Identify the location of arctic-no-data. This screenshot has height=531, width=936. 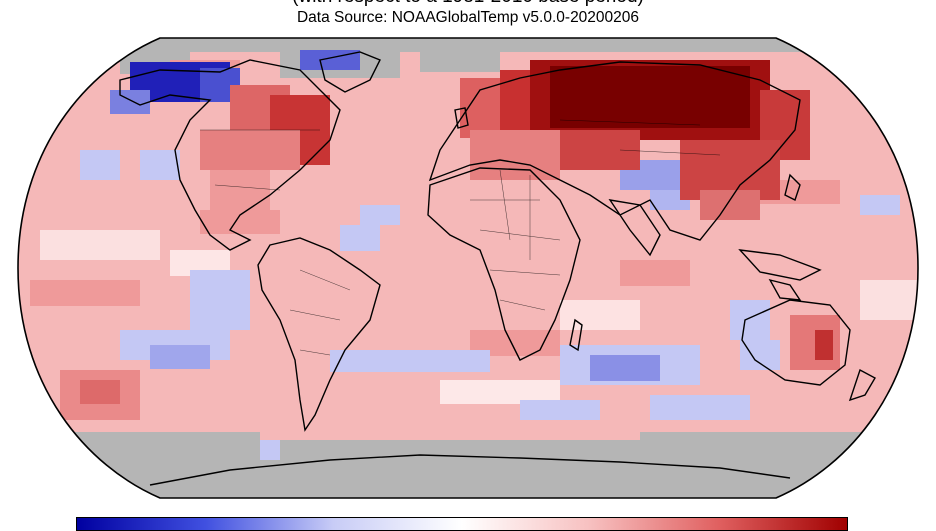
(468, 45).